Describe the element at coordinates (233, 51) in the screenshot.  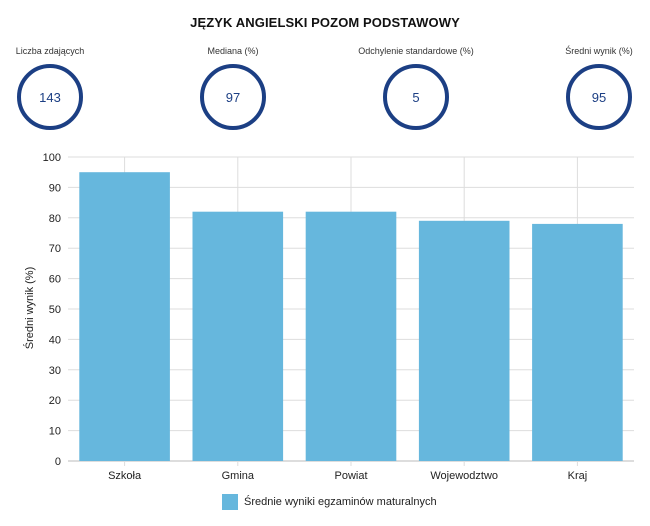
I see `stat-median-label: Mediana (%)` at that location.